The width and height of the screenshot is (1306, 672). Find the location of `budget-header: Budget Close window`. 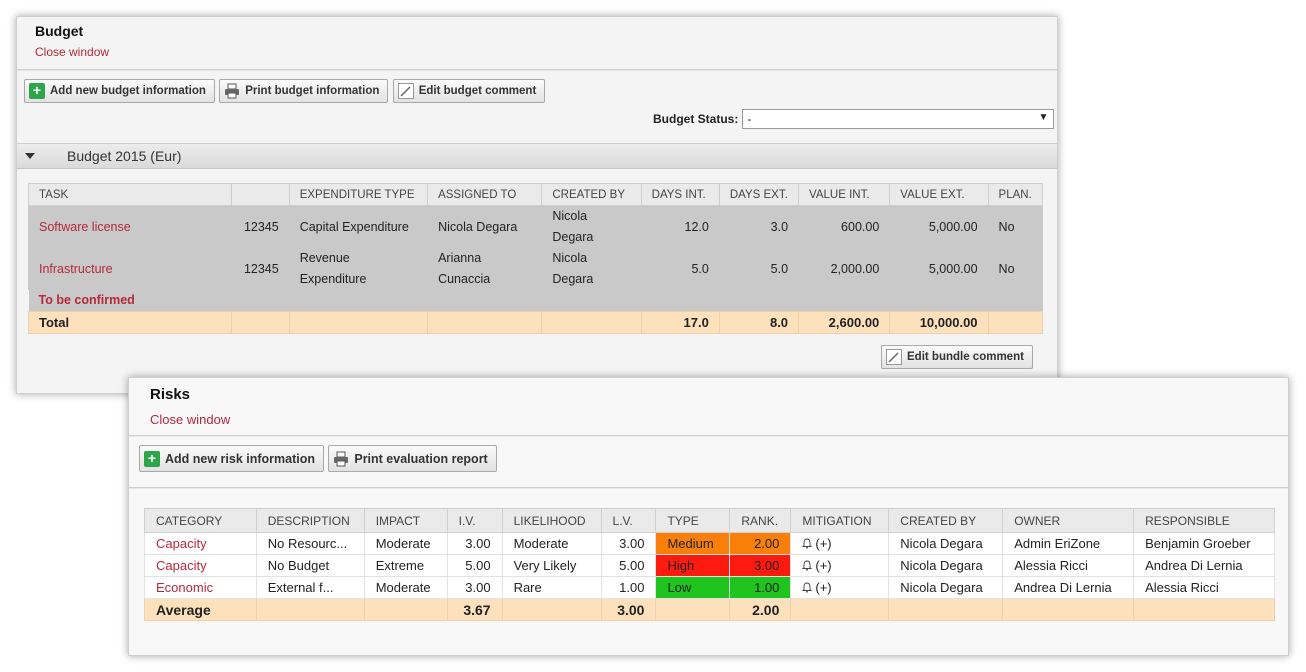

budget-header: Budget Close window is located at coordinates (537, 43).